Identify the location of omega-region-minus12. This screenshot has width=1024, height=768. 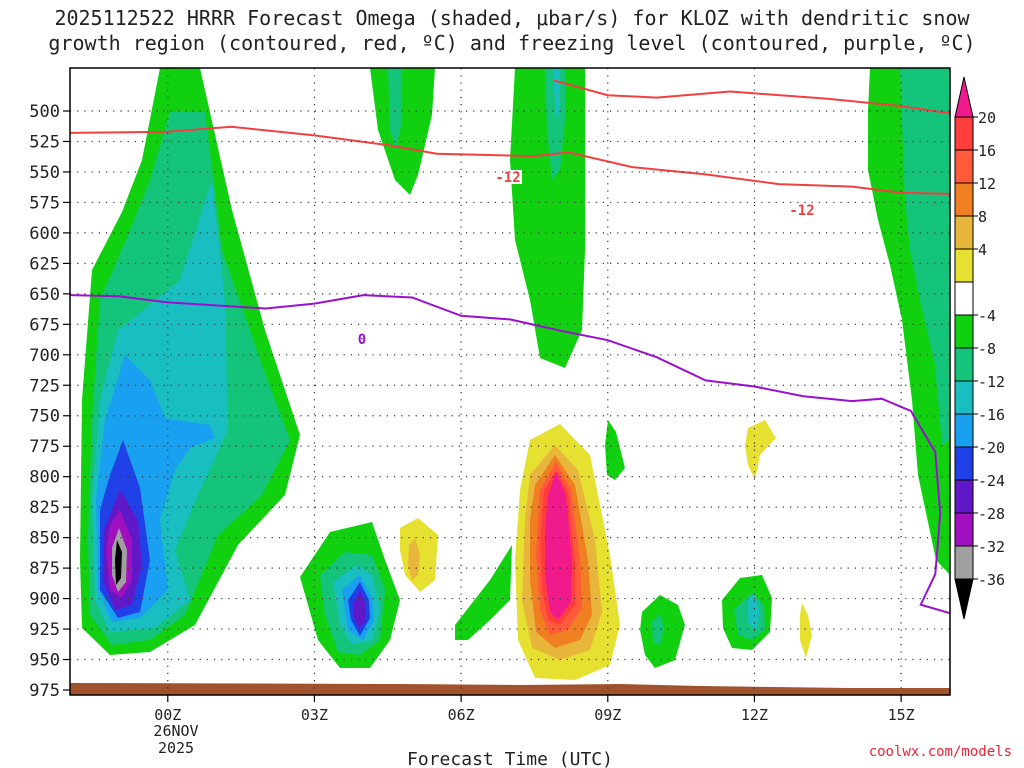
(754, 612).